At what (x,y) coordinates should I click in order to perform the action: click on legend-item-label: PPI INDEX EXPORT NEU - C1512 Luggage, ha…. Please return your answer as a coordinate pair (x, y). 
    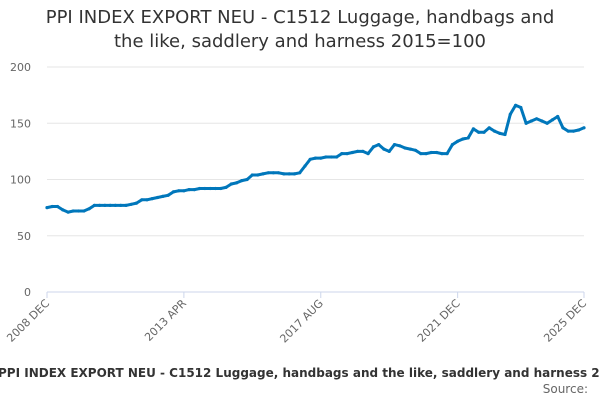
    Looking at the image, I should click on (300, 373).